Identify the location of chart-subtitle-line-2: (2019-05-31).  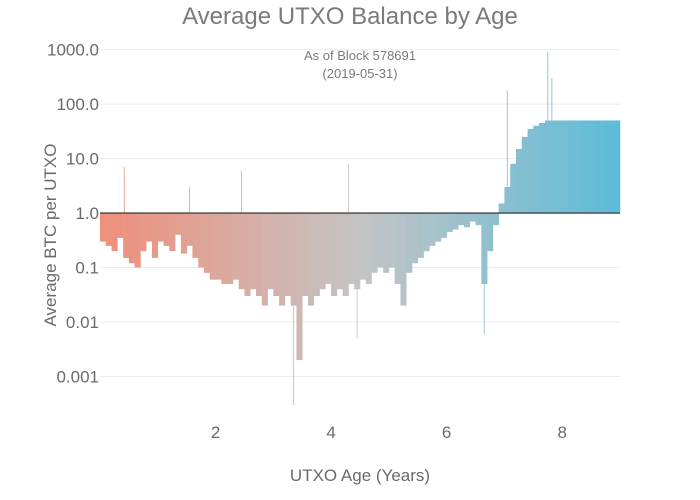
(359, 73).